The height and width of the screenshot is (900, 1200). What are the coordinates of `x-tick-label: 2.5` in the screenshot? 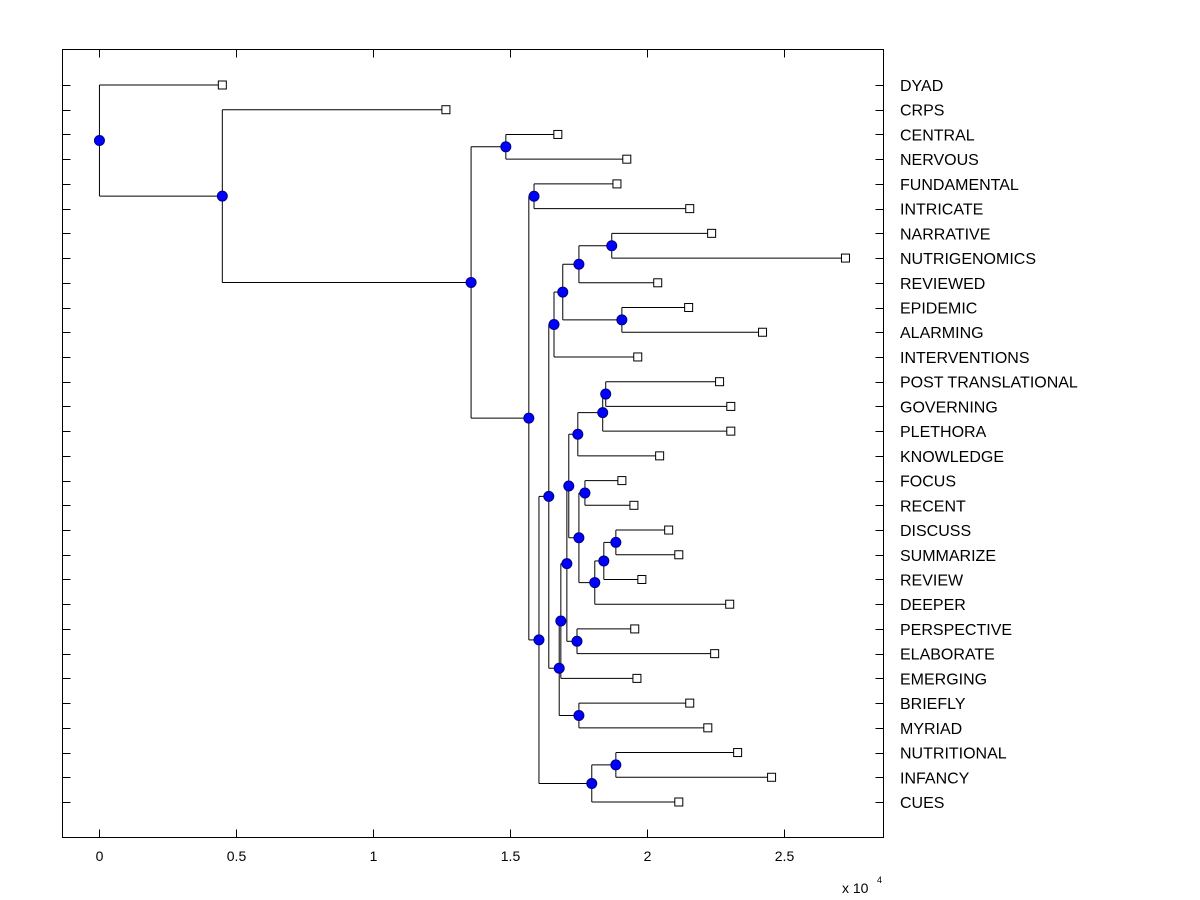 It's located at (785, 856).